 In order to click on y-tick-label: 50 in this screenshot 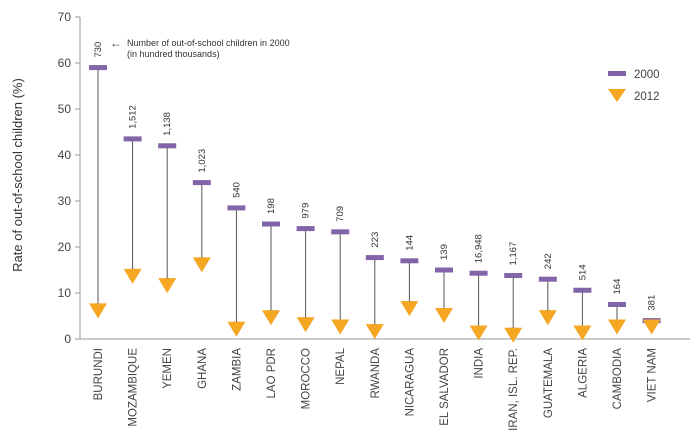, I will do `click(65, 109)`.